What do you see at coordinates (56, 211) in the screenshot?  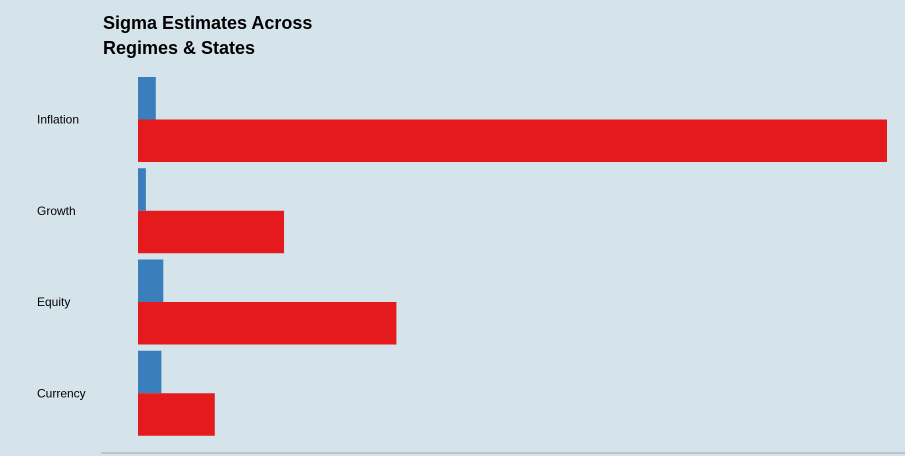 I see `category-label-growth: Growth` at bounding box center [56, 211].